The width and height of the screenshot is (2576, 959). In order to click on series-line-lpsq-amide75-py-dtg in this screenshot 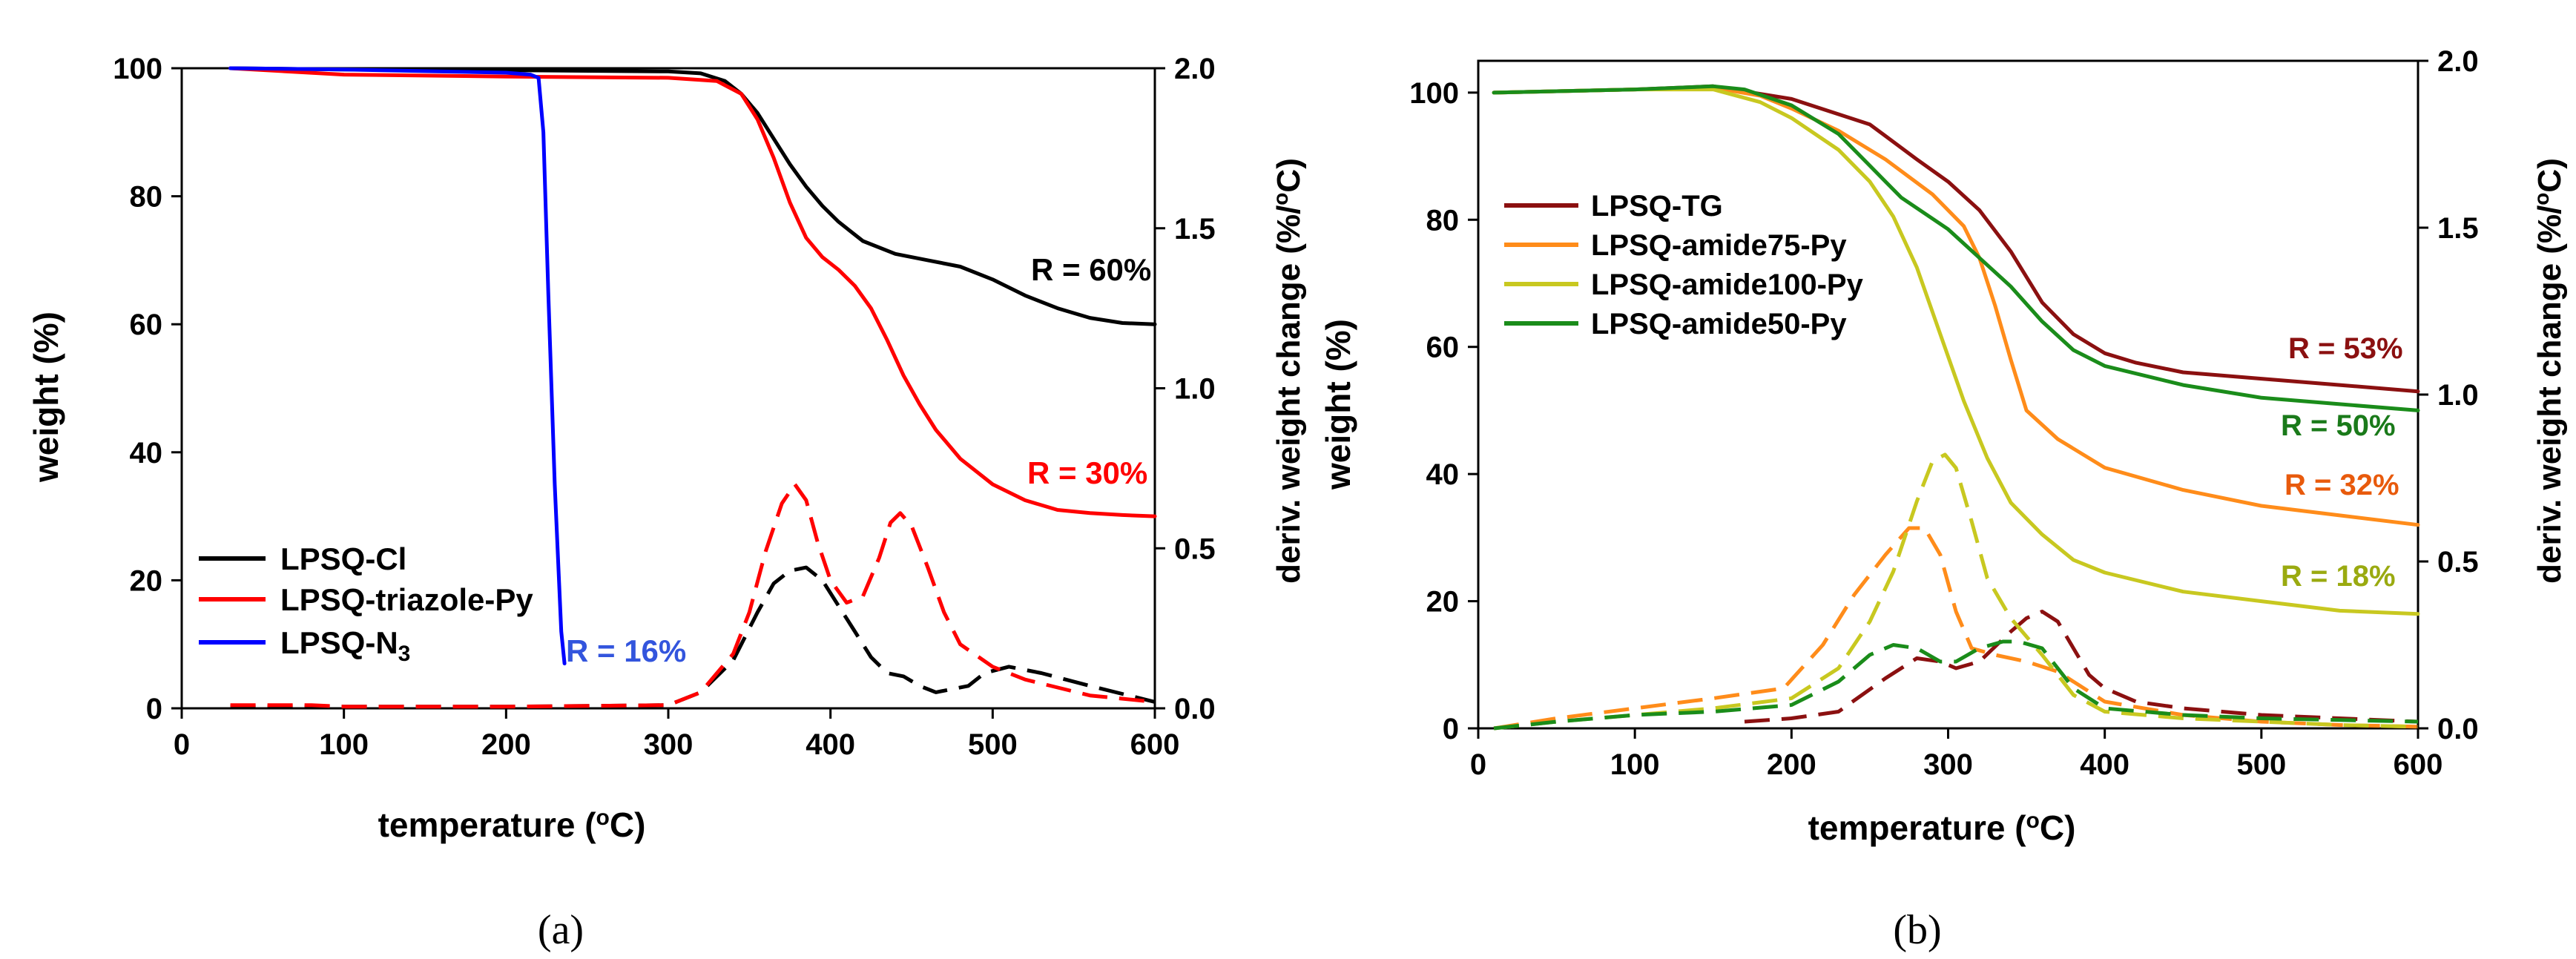, I will do `click(1956, 628)`.